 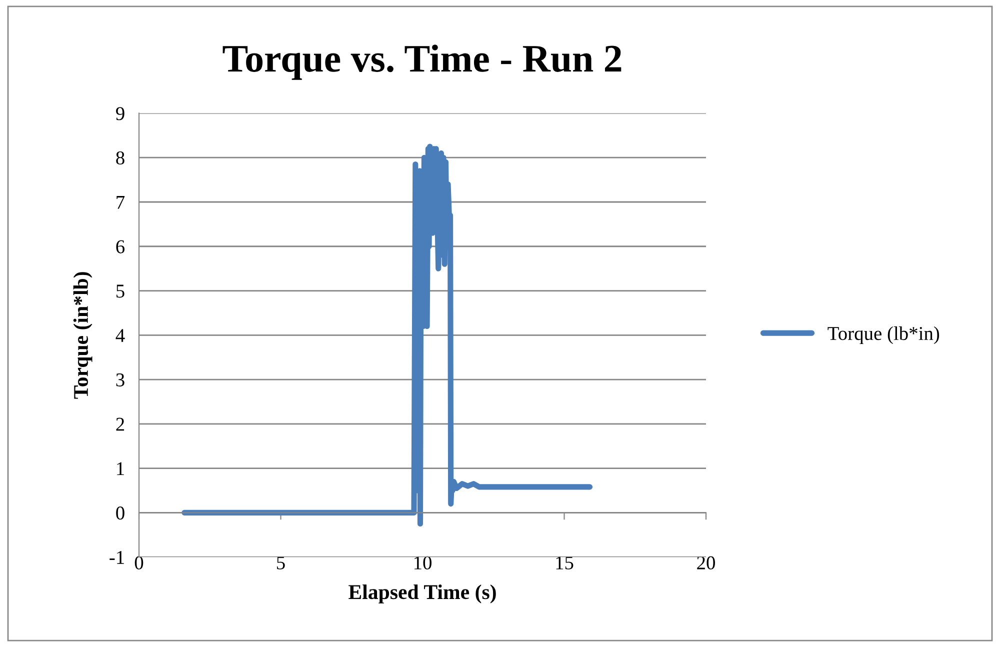 What do you see at coordinates (423, 563) in the screenshot?
I see `x-tick-label: 10` at bounding box center [423, 563].